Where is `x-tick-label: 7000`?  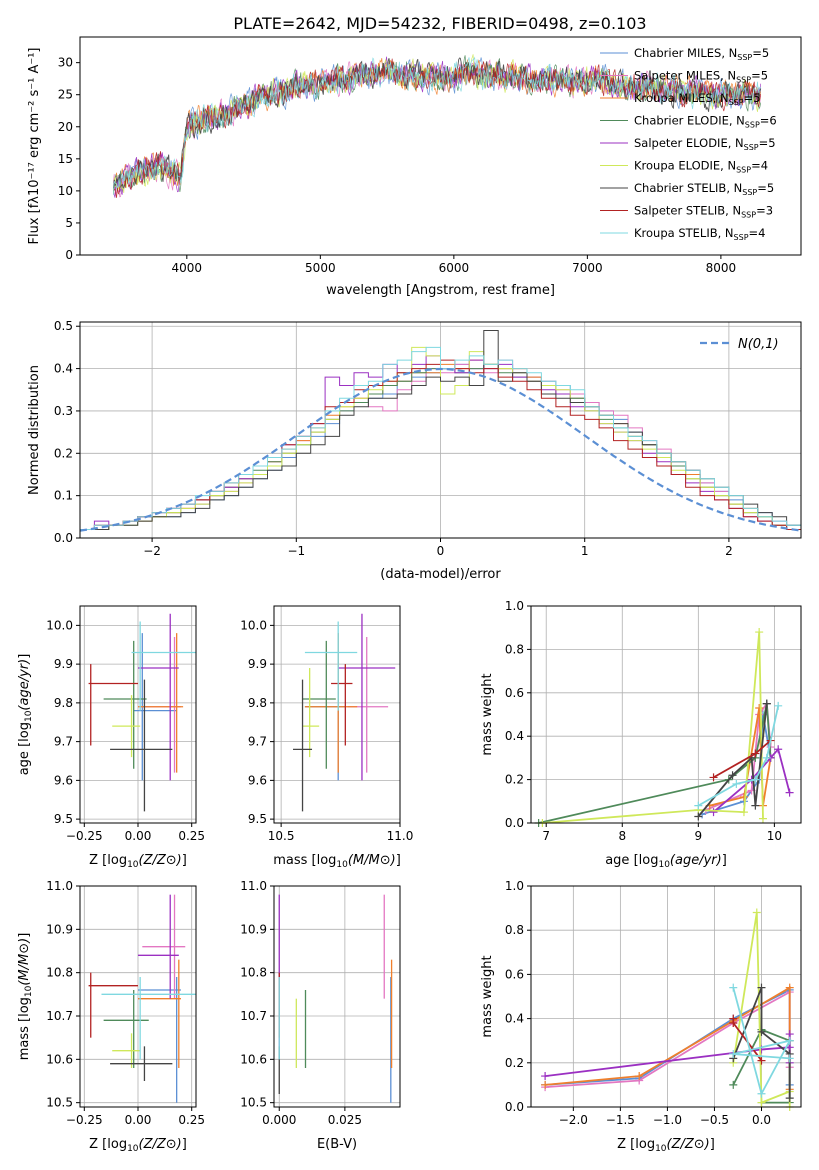
x-tick-label: 7000 is located at coordinates (587, 268).